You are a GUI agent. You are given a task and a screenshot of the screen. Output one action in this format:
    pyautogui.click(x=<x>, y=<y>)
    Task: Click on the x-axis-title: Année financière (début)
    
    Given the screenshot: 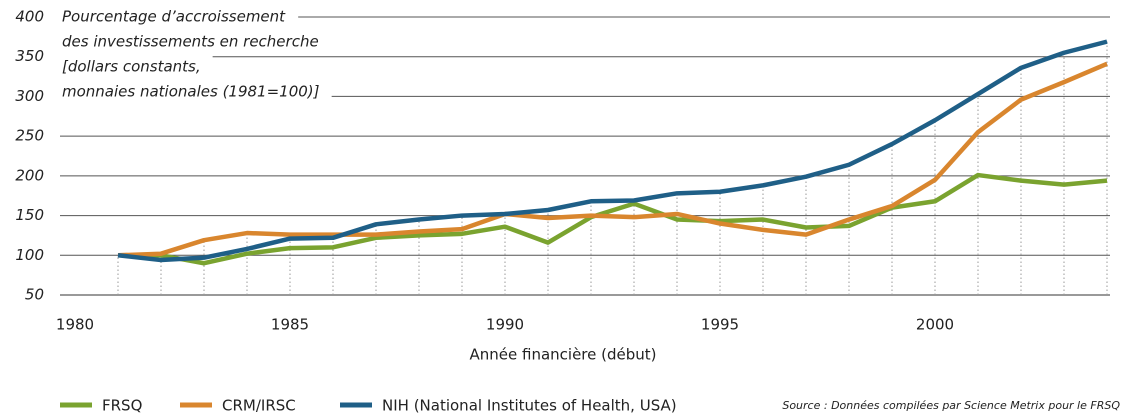 What is the action you would take?
    pyautogui.click(x=563, y=355)
    